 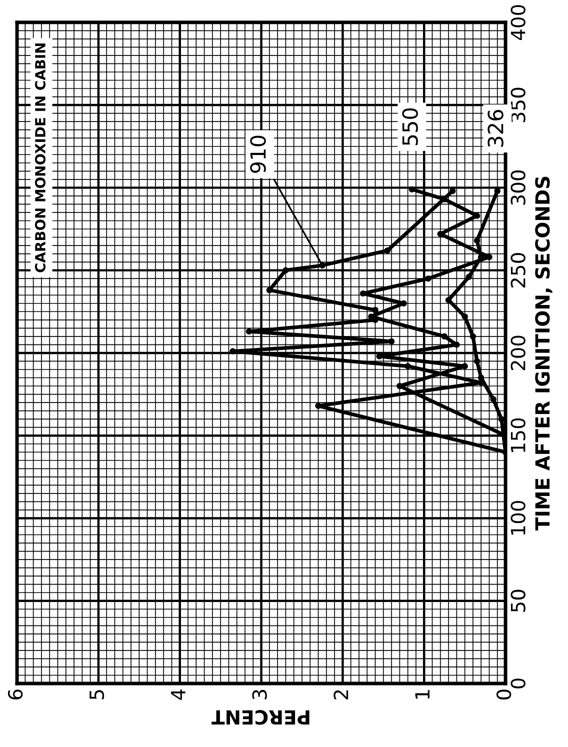 What do you see at coordinates (518, 22) in the screenshot?
I see `y-tick-label: 400` at bounding box center [518, 22].